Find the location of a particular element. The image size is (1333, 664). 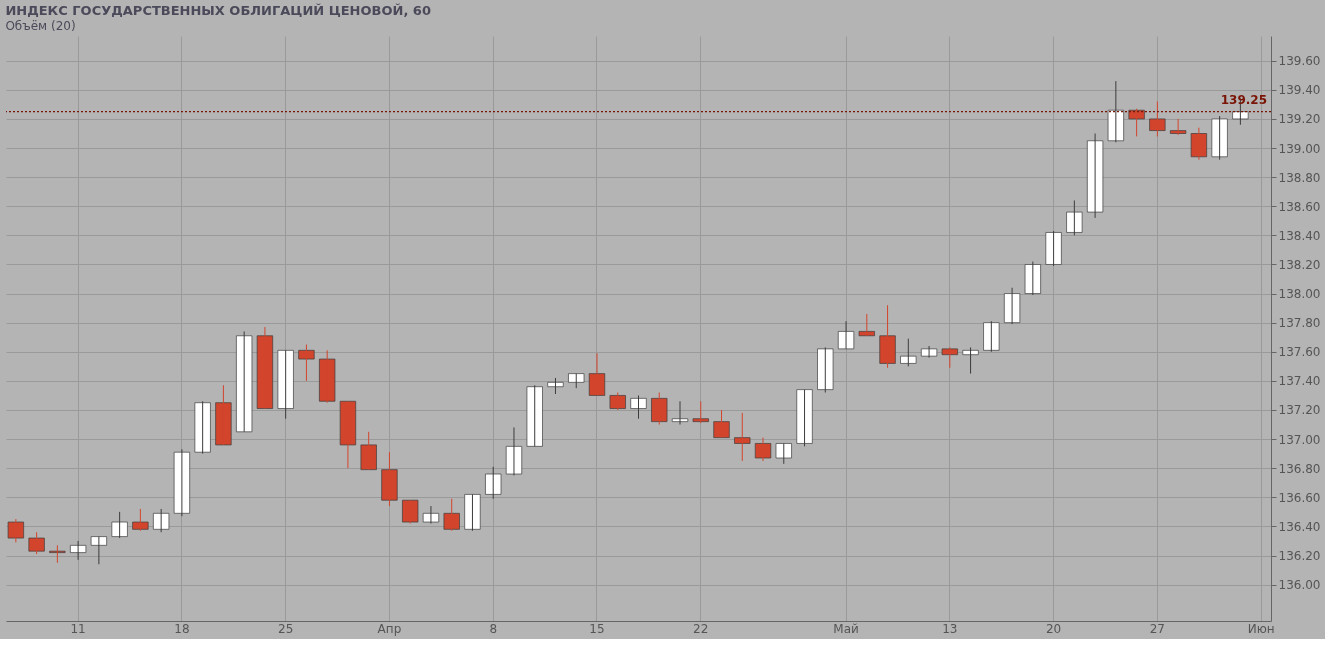

y-tick-label: 139.00 is located at coordinates (1299, 148).